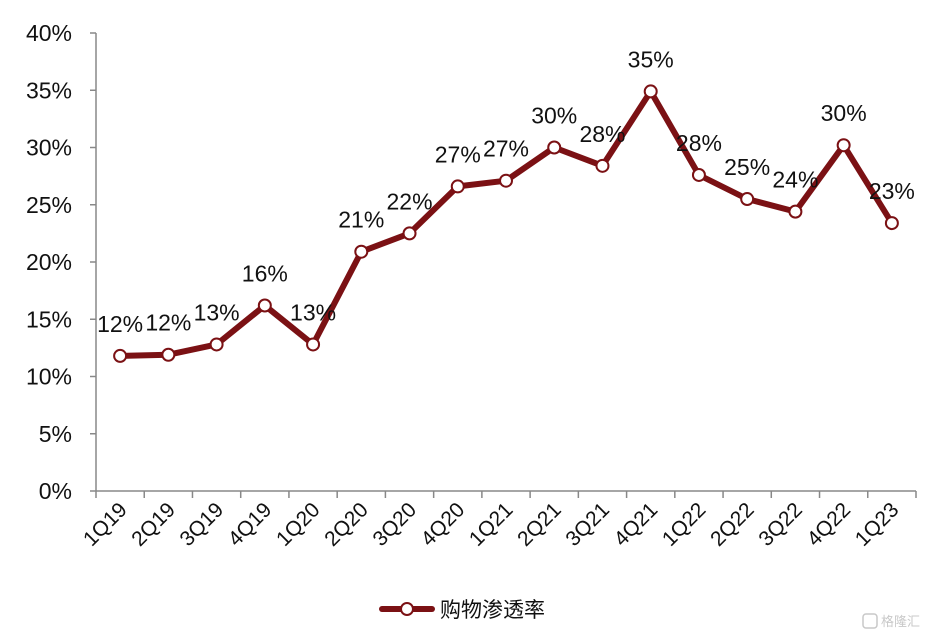 This screenshot has width=933, height=641. I want to click on data-label: 22%, so click(410, 201).